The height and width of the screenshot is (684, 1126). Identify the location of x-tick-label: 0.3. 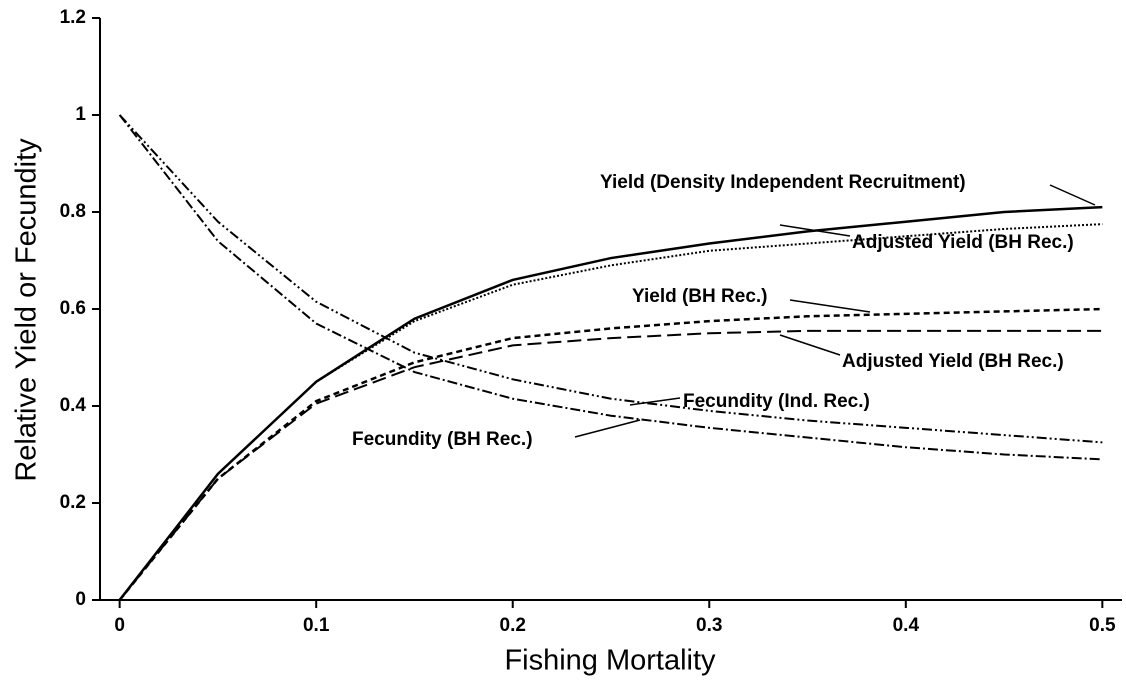
(709, 625).